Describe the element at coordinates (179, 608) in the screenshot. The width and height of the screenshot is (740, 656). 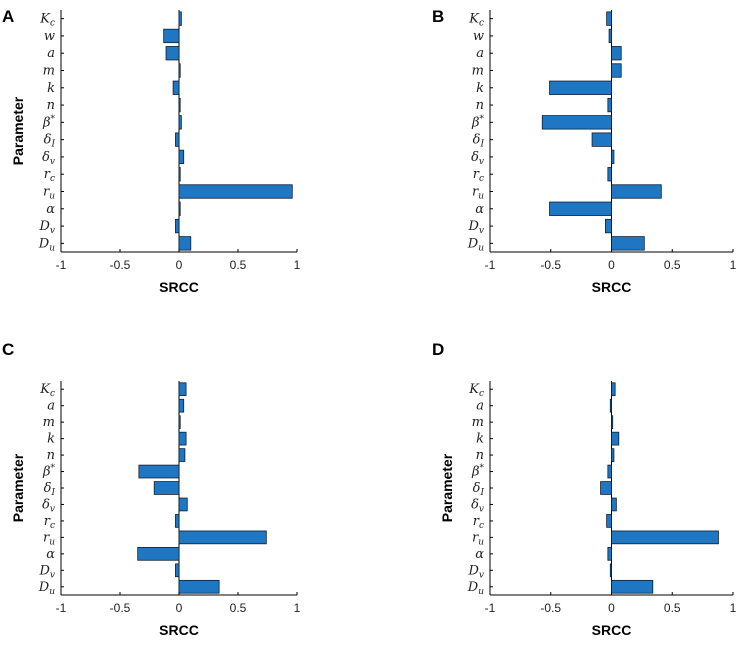
I see `x-tick-label: 0` at that location.